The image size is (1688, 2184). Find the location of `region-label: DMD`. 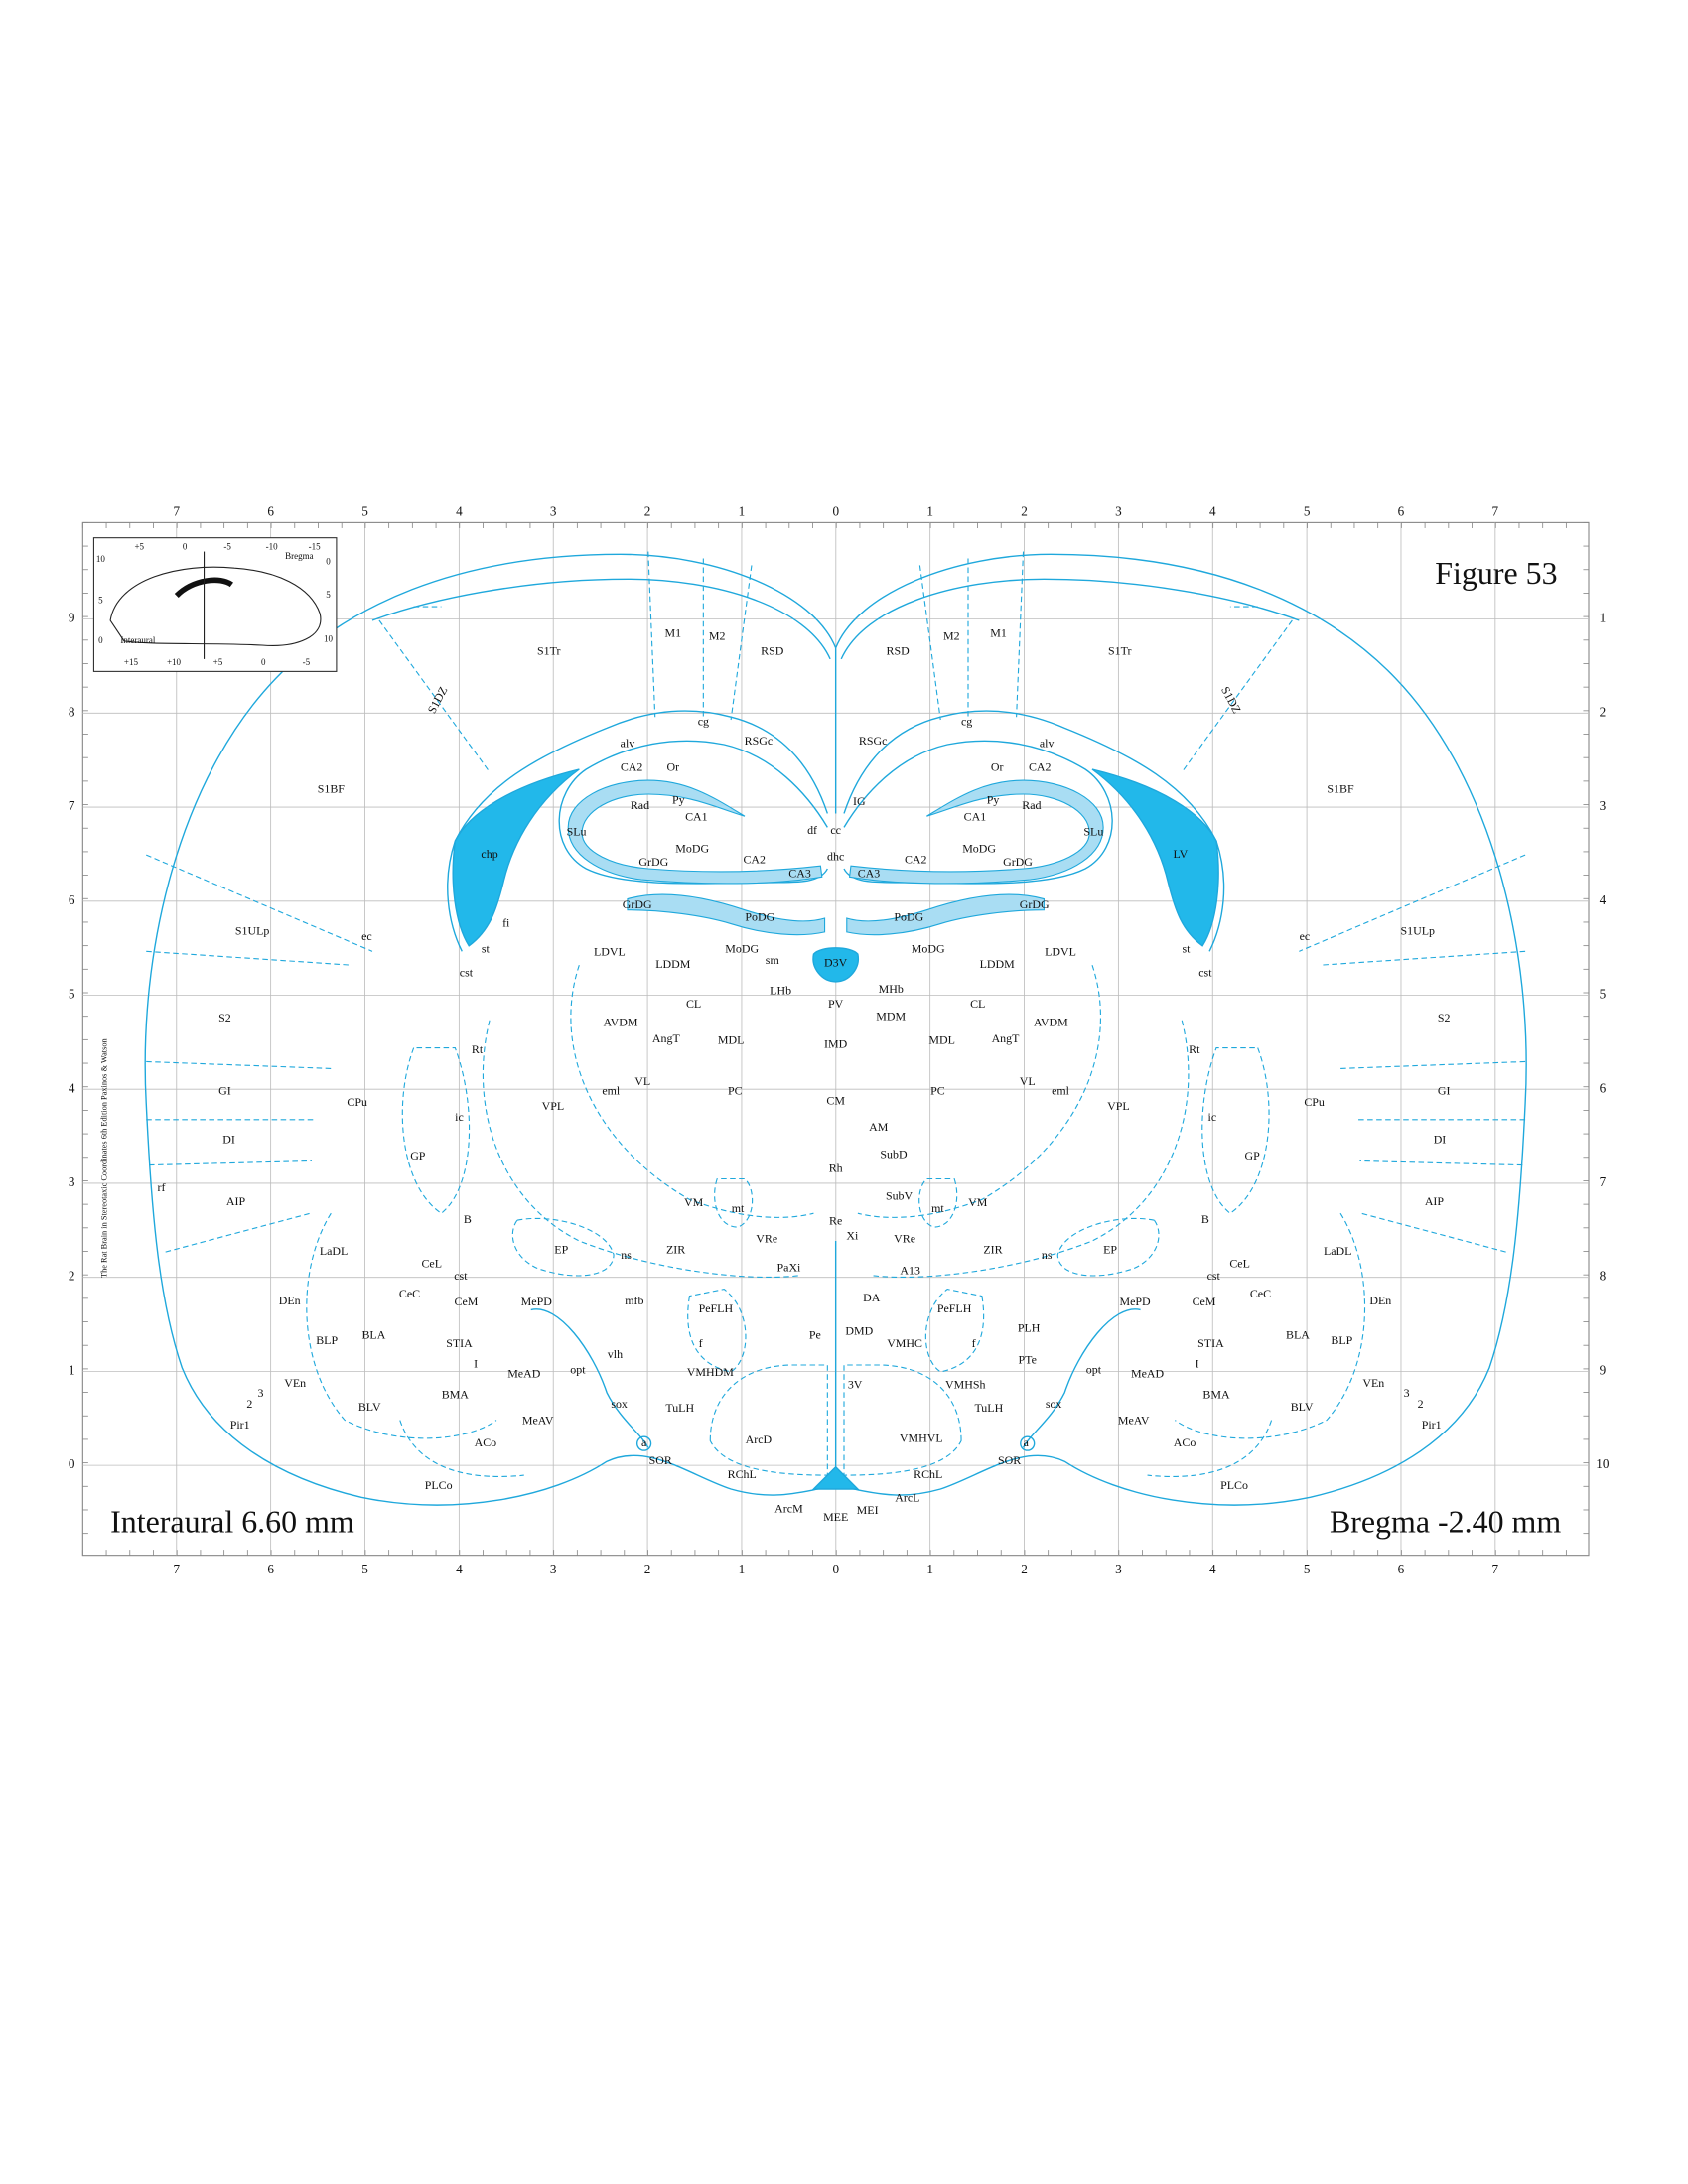

region-label: DMD is located at coordinates (859, 1330).